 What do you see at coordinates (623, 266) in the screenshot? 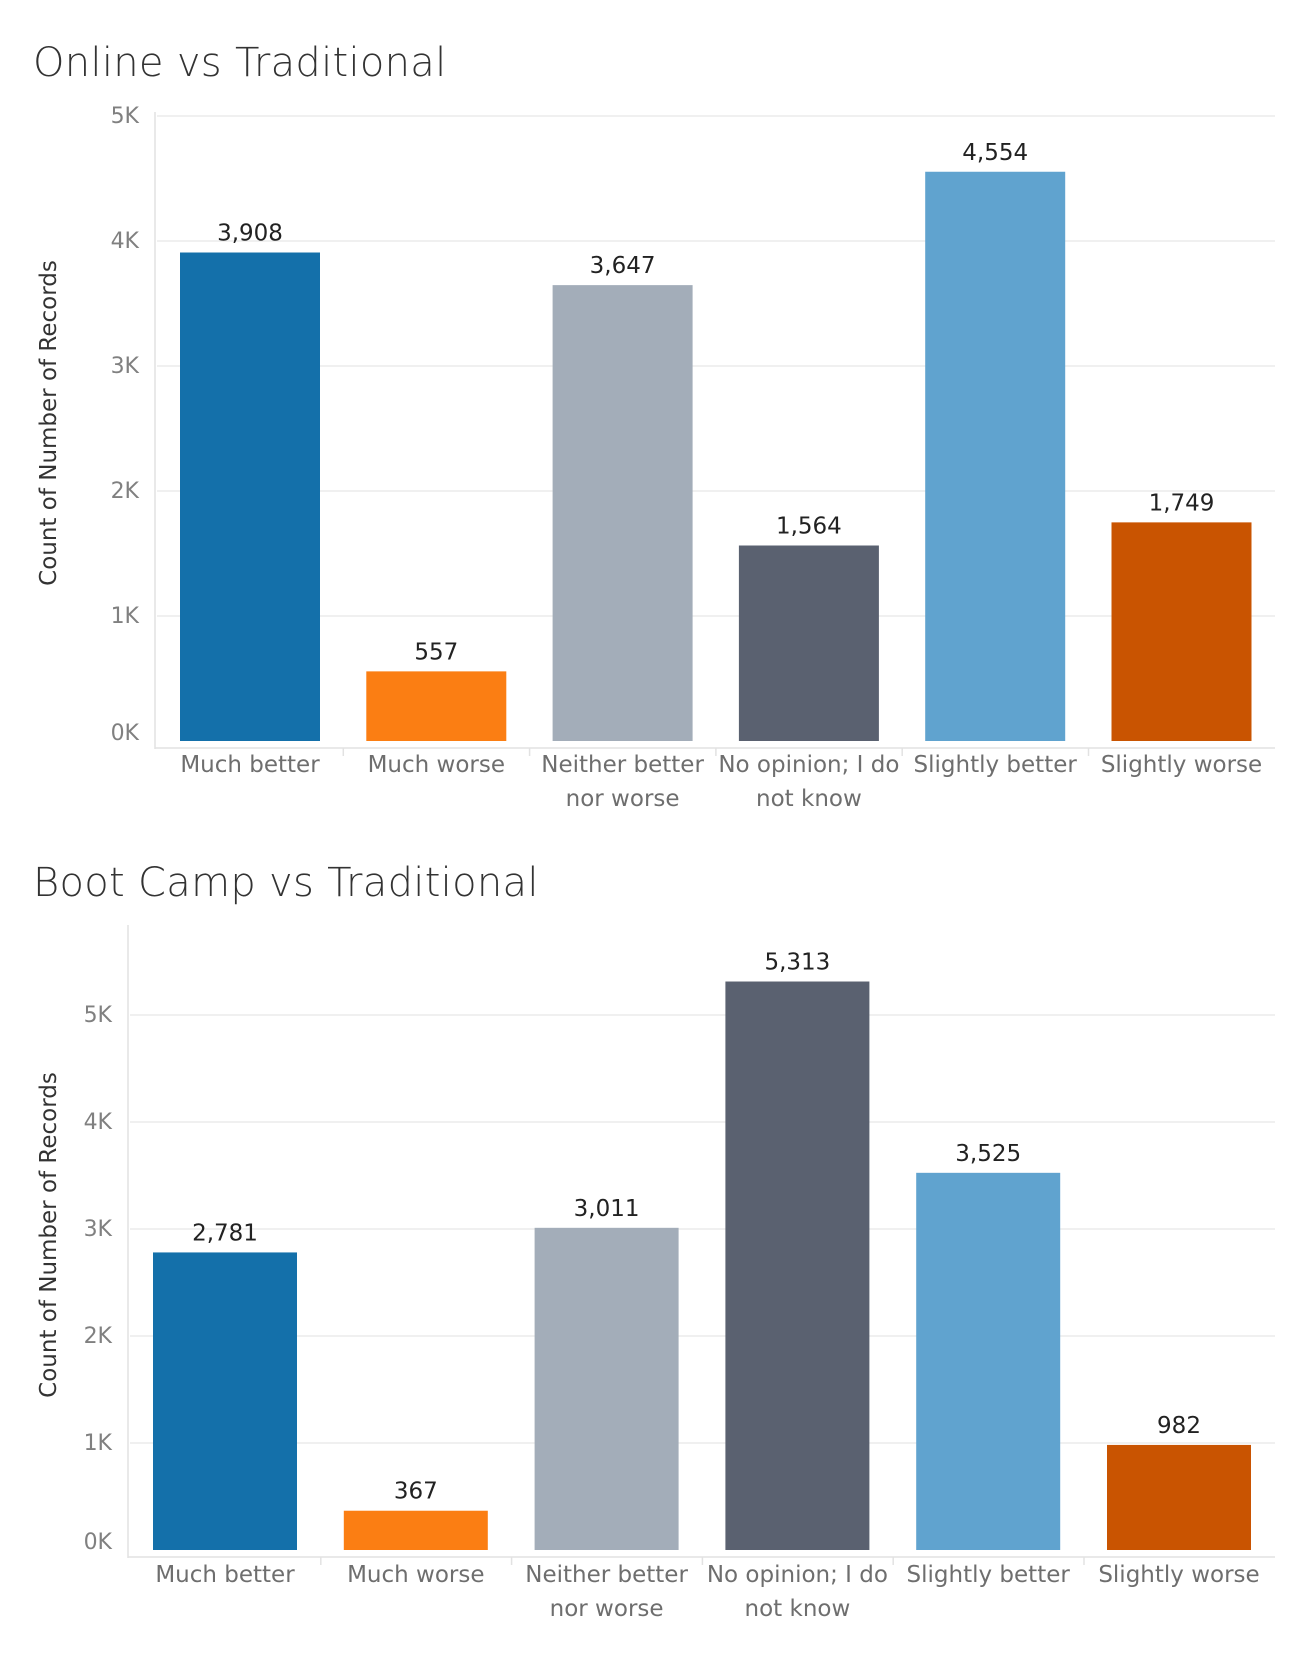
I see `data-label: 3,647` at bounding box center [623, 266].